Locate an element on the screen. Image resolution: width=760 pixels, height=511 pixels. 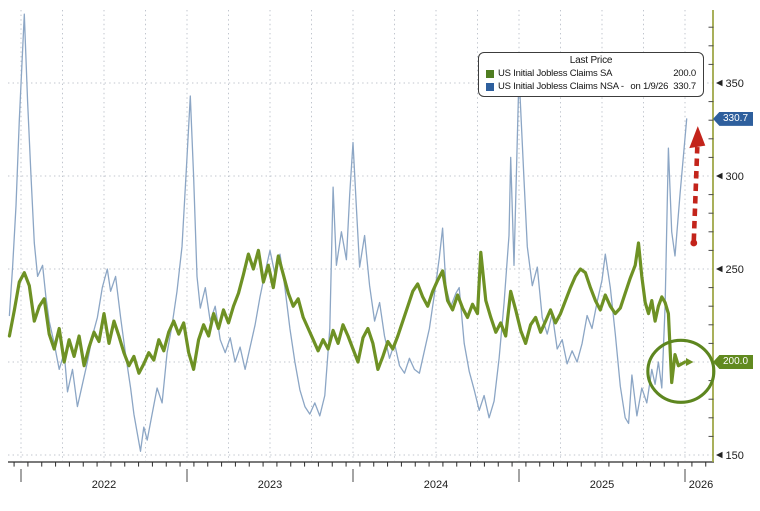
sa-end-arrow-icon is located at coordinates (690, 362).